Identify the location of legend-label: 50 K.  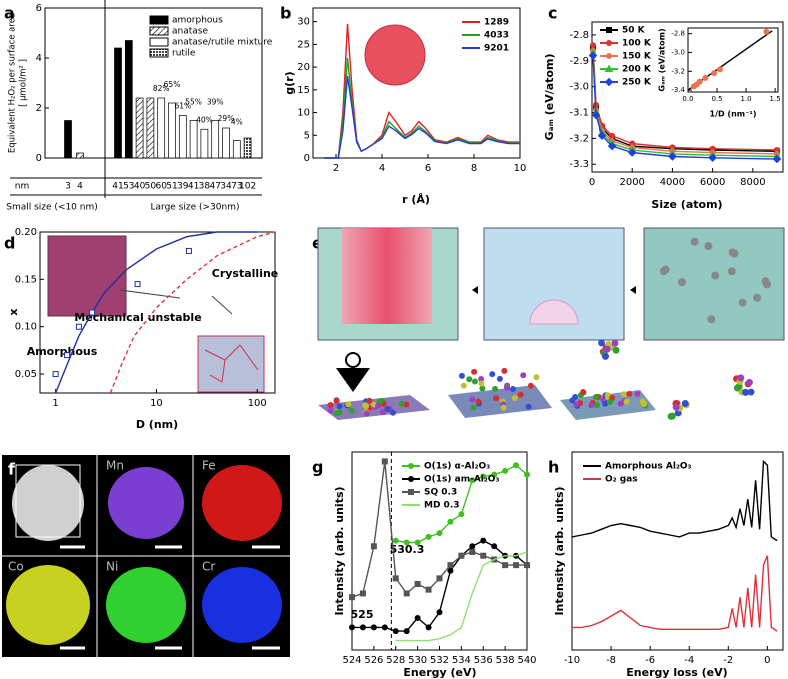
(634, 31).